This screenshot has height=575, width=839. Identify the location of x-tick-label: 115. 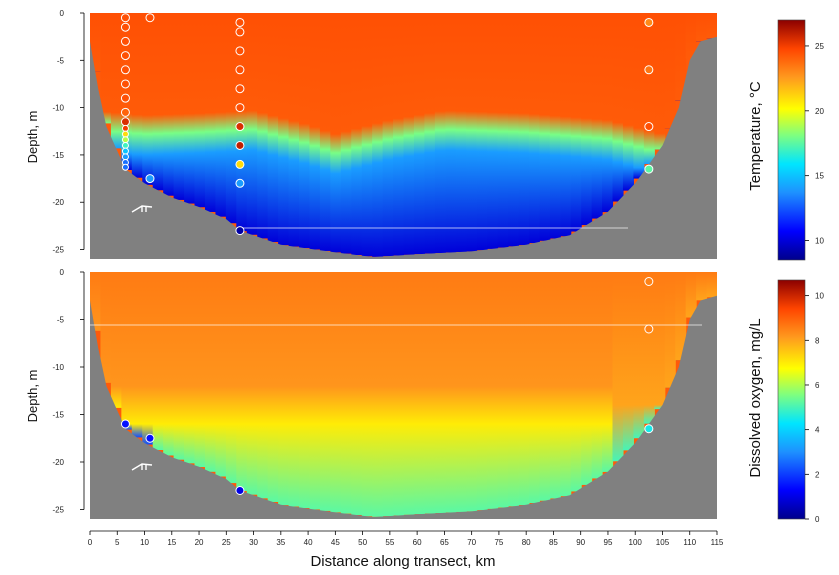
(717, 542).